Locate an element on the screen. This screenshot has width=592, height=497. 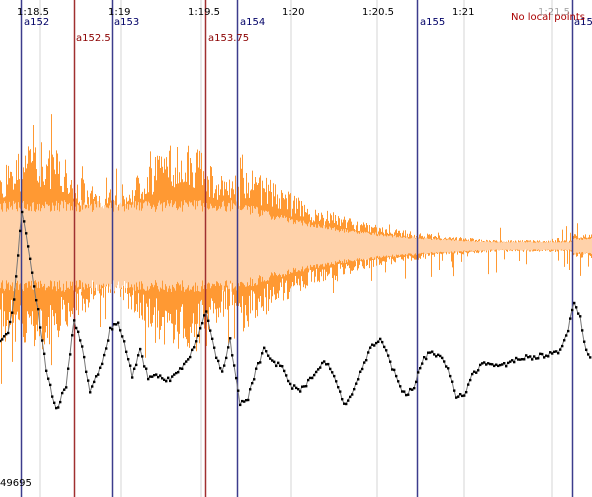
marker-label-a152: a152 is located at coordinates (37, 22).